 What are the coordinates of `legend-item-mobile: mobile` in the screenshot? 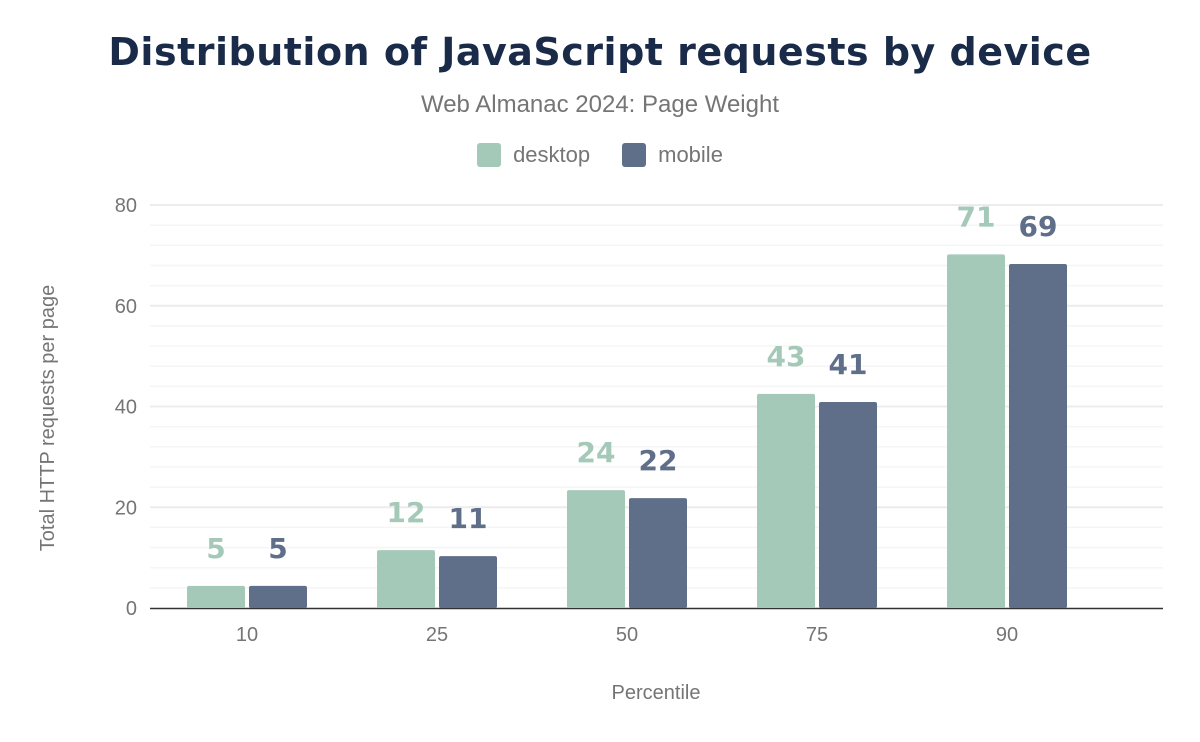 It's located at (672, 155).